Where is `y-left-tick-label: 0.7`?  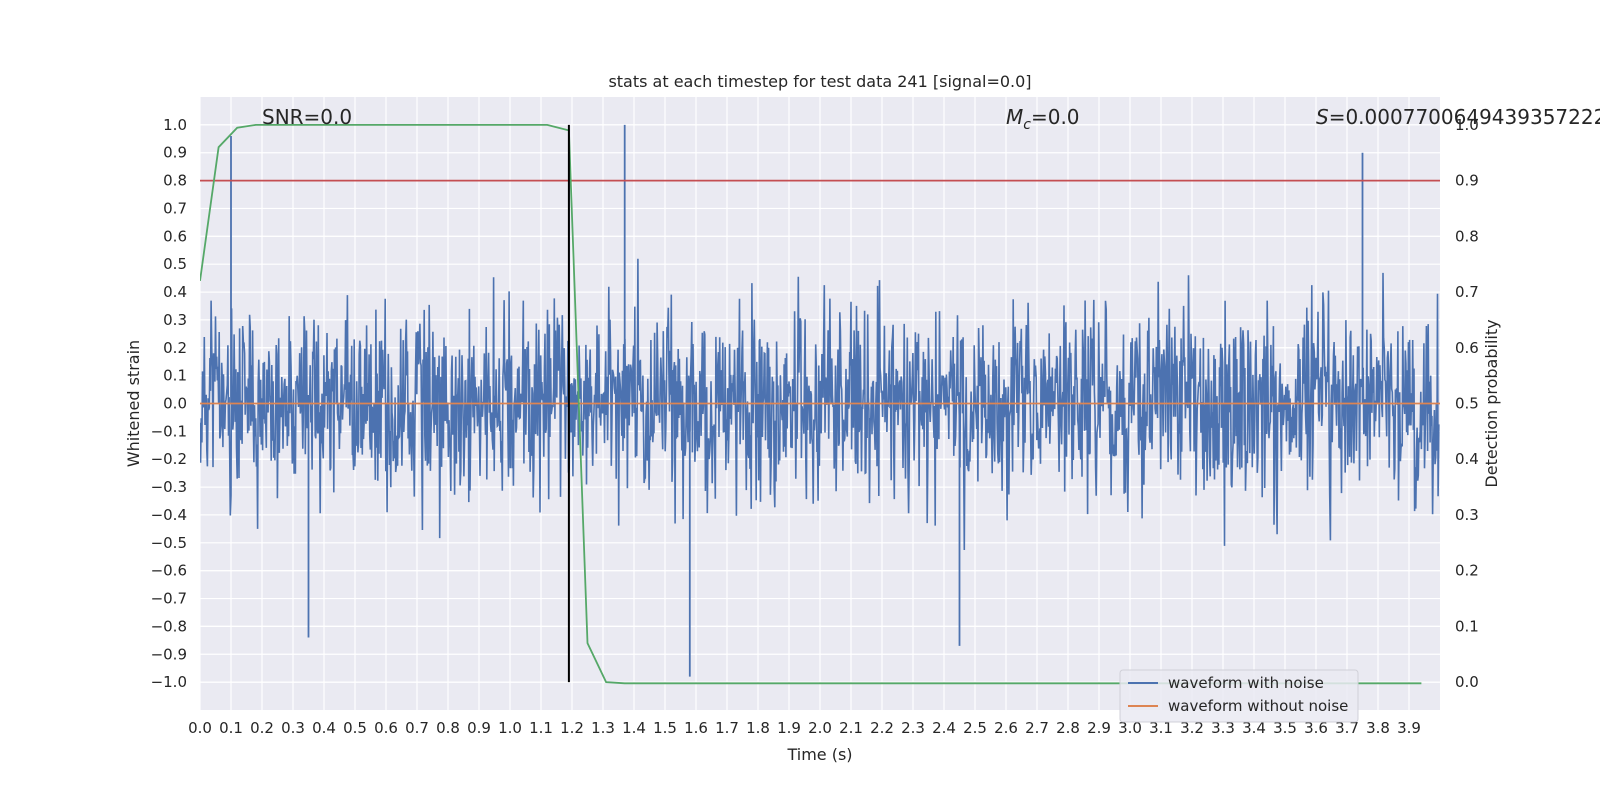 y-left-tick-label: 0.7 is located at coordinates (175, 208).